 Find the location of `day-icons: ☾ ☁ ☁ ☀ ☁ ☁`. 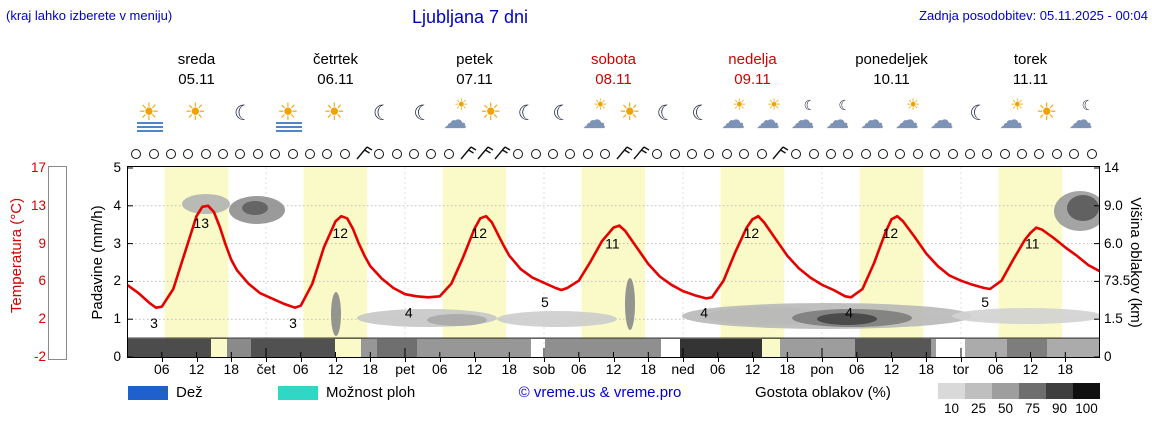

day-icons: ☾ ☁ ☁ ☀ ☁ ☁ is located at coordinates (891, 117).